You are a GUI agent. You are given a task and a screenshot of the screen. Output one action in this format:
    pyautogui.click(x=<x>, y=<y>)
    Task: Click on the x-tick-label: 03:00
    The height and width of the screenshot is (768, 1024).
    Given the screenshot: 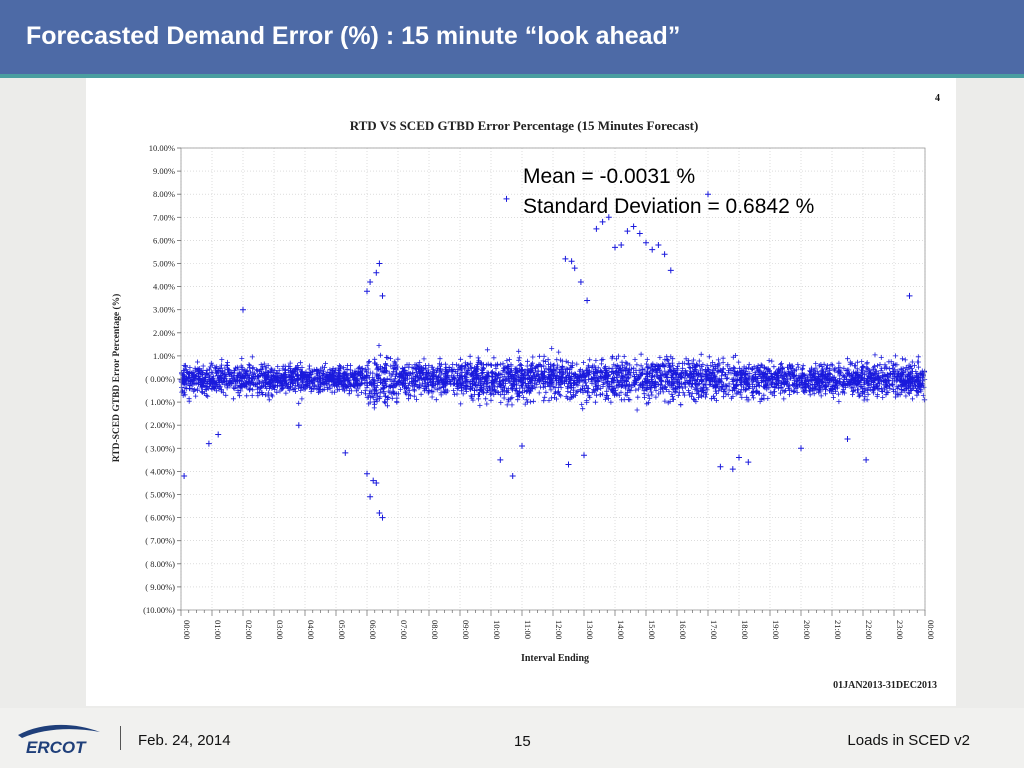 What is the action you would take?
    pyautogui.click(x=280, y=629)
    